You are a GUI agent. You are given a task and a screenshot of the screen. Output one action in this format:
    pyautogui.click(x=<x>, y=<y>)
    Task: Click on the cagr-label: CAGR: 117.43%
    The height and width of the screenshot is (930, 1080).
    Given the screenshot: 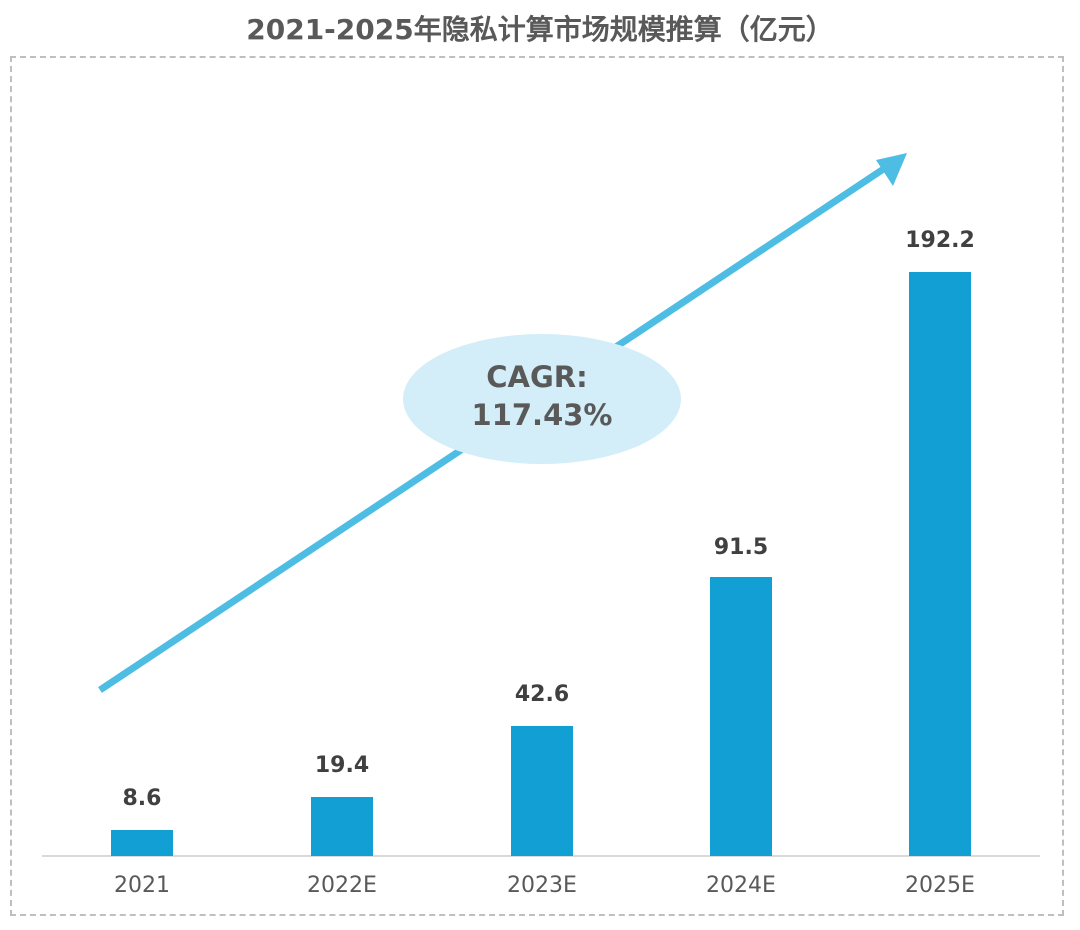 What is the action you would take?
    pyautogui.click(x=542, y=396)
    